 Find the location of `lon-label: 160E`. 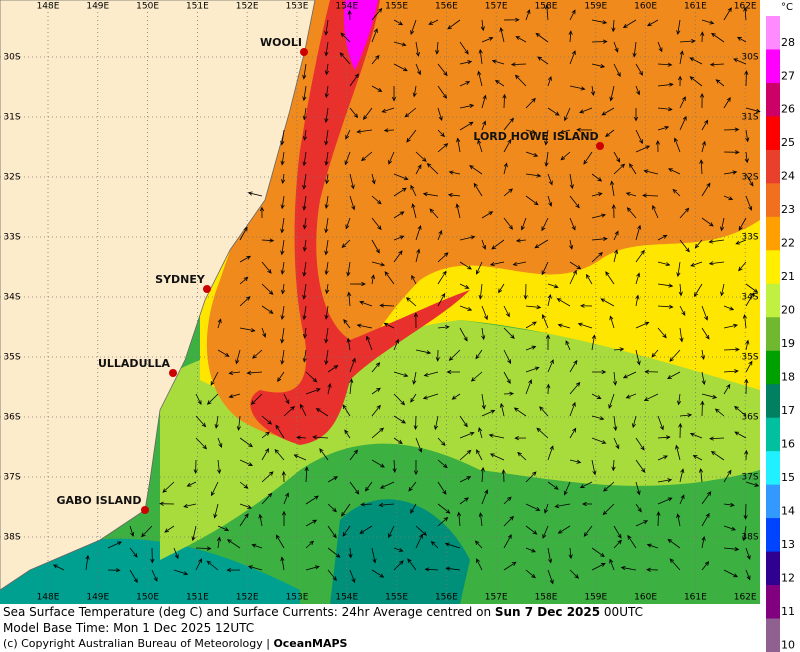

lon-label: 160E is located at coordinates (645, 598).